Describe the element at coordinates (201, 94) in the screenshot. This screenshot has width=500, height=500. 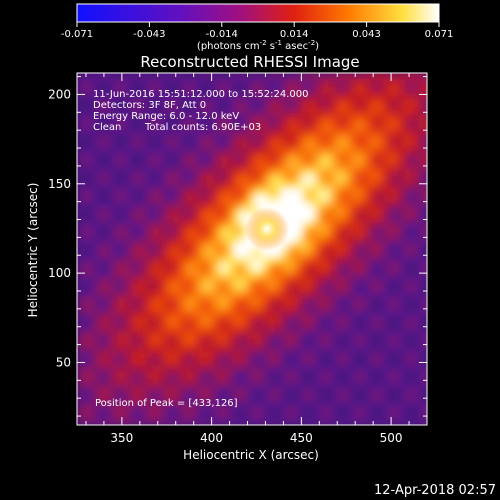
I see `time-range: 11-Jun-2016 15:51:12.000 to 15:52:24.000` at that location.